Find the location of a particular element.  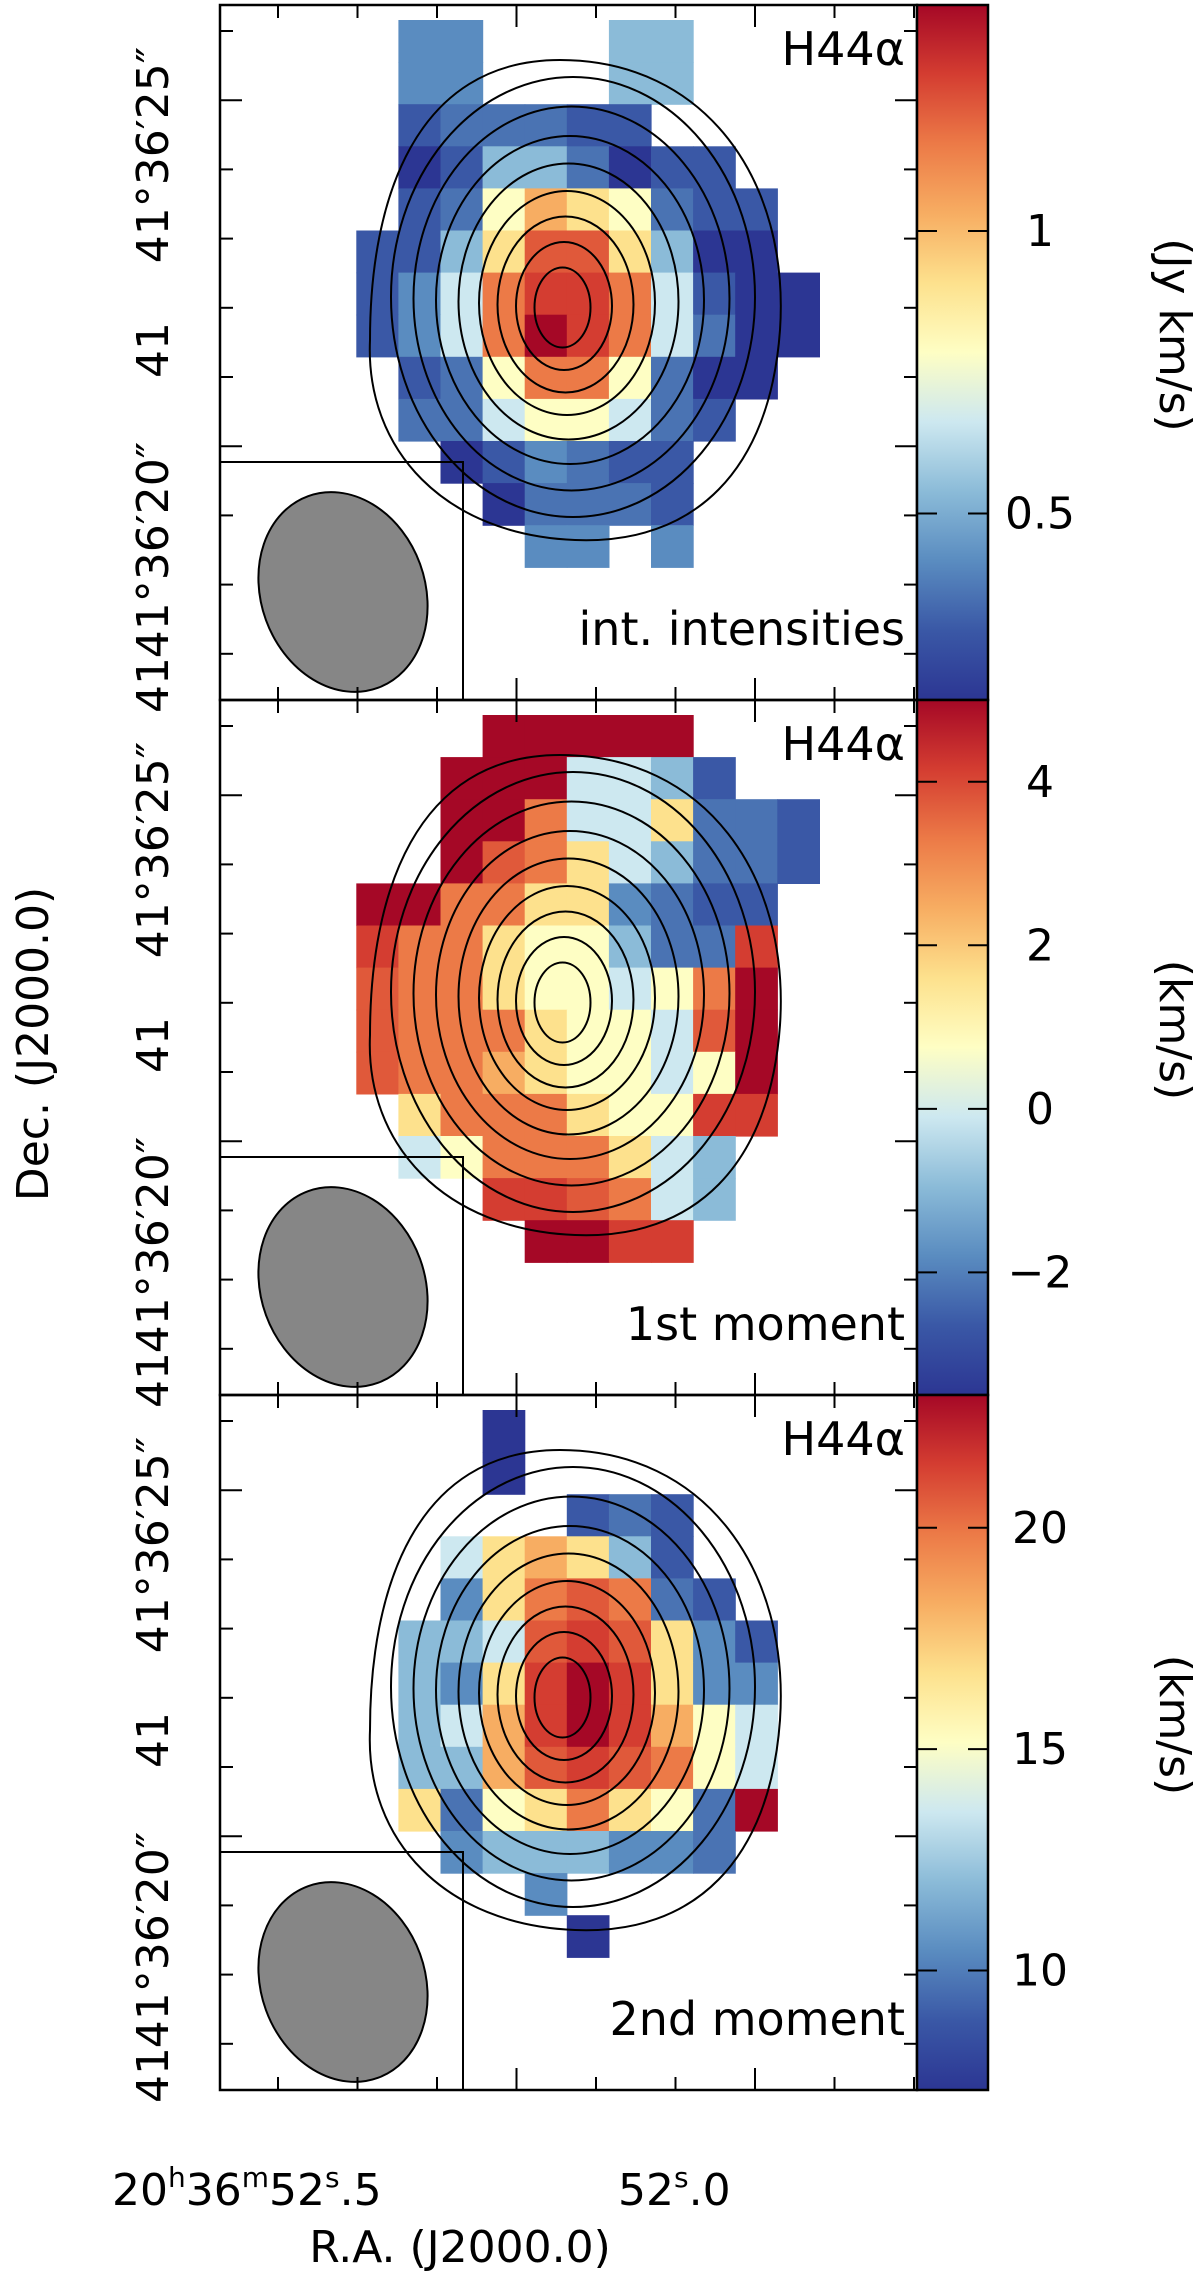

y-tick-label: 41°36′20″ is located at coordinates (153, 550).